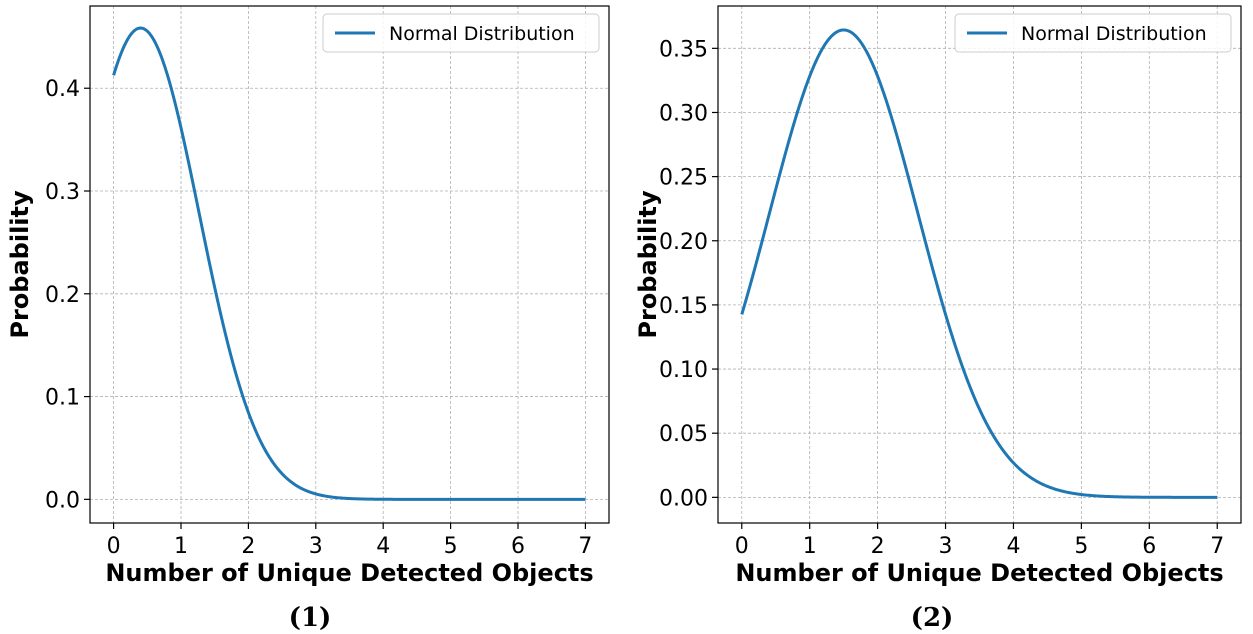 The height and width of the screenshot is (634, 1253). What do you see at coordinates (62, 89) in the screenshot?
I see `y-tick-label: 0.4` at bounding box center [62, 89].